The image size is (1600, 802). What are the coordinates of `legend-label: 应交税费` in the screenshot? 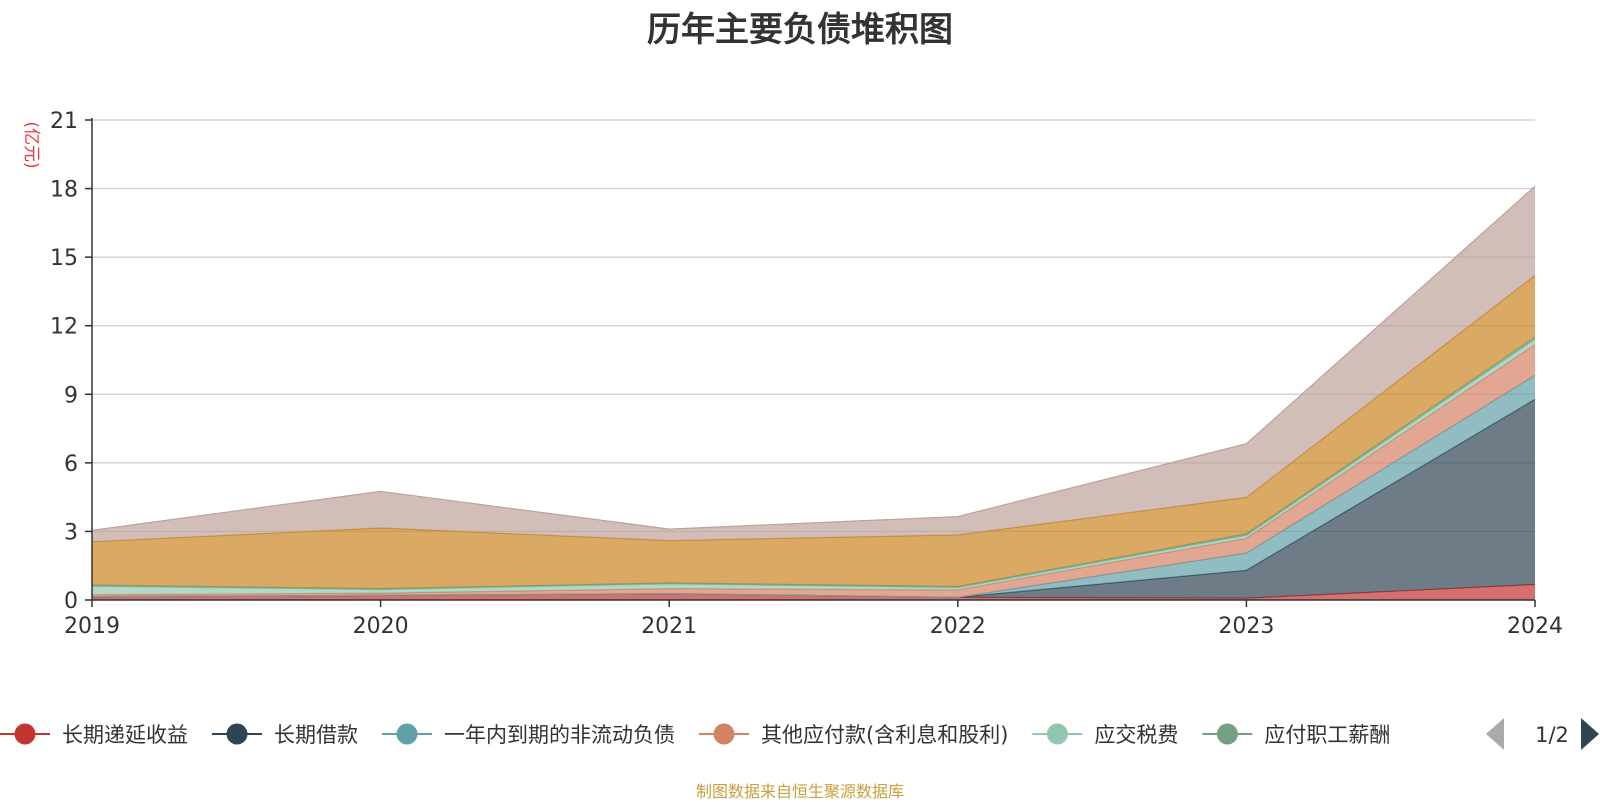 It's located at (1136, 735).